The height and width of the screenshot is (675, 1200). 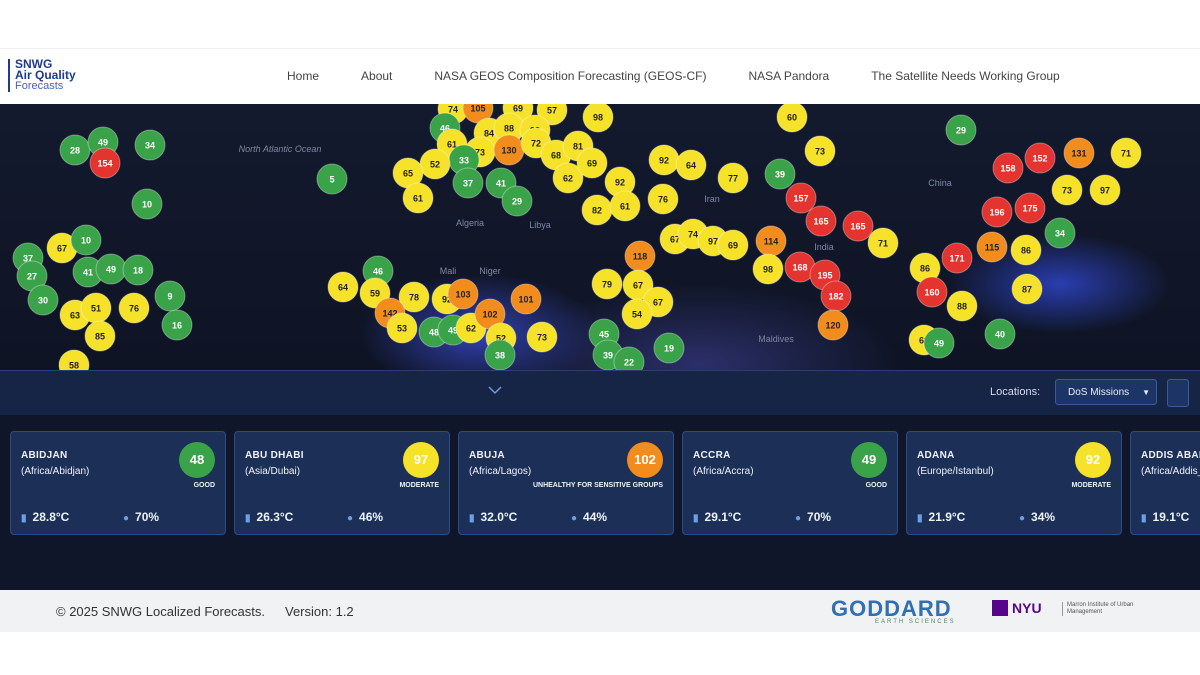 I want to click on humidity-value: 44%, so click(x=595, y=517).